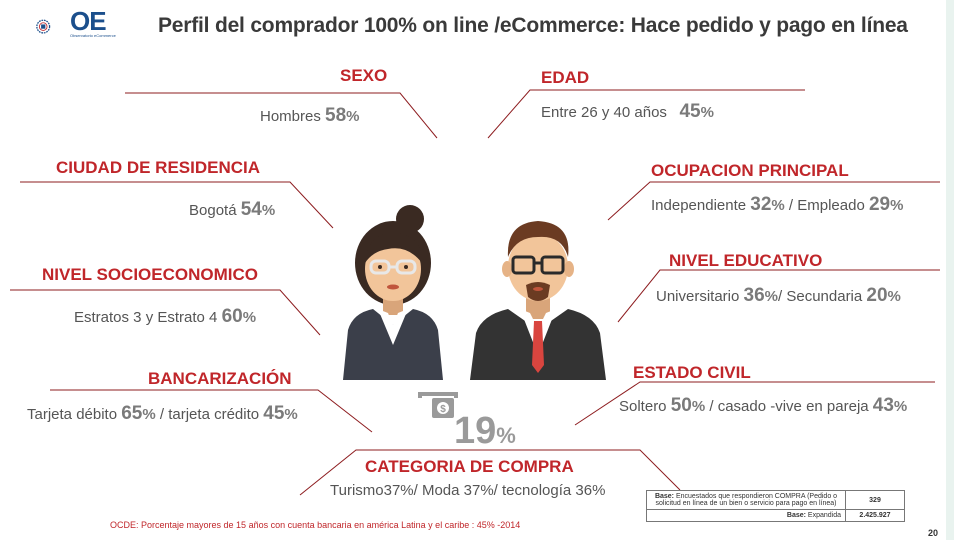 Image resolution: width=954 pixels, height=540 pixels. Describe the element at coordinates (310, 115) in the screenshot. I see `sexo-stat: Hombres 58%` at that location.